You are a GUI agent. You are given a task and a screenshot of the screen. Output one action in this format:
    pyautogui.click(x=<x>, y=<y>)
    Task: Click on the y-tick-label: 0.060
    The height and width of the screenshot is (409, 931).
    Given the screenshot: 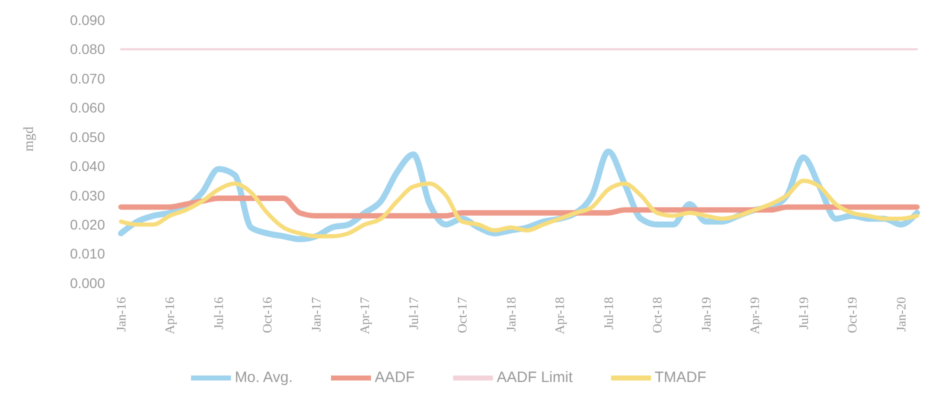 What is the action you would take?
    pyautogui.click(x=88, y=108)
    